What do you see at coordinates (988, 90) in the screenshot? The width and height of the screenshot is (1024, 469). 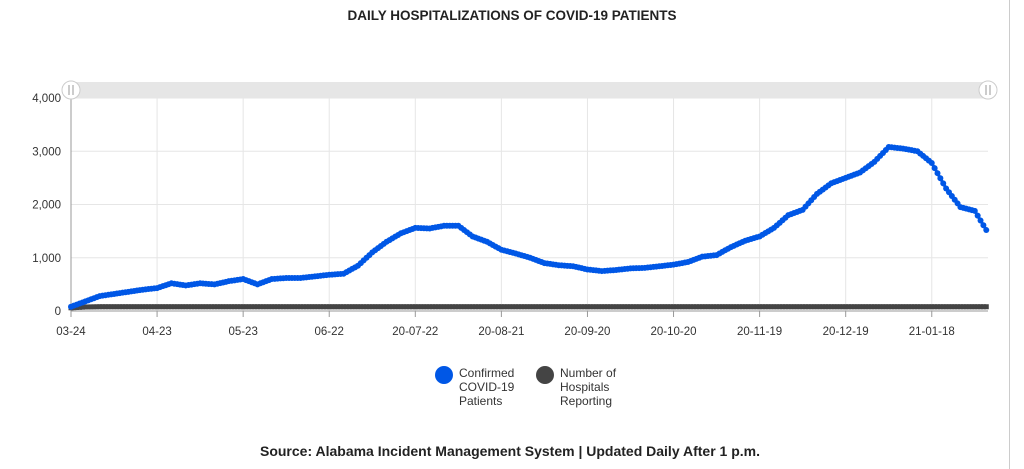 I see `range-handle-right` at bounding box center [988, 90].